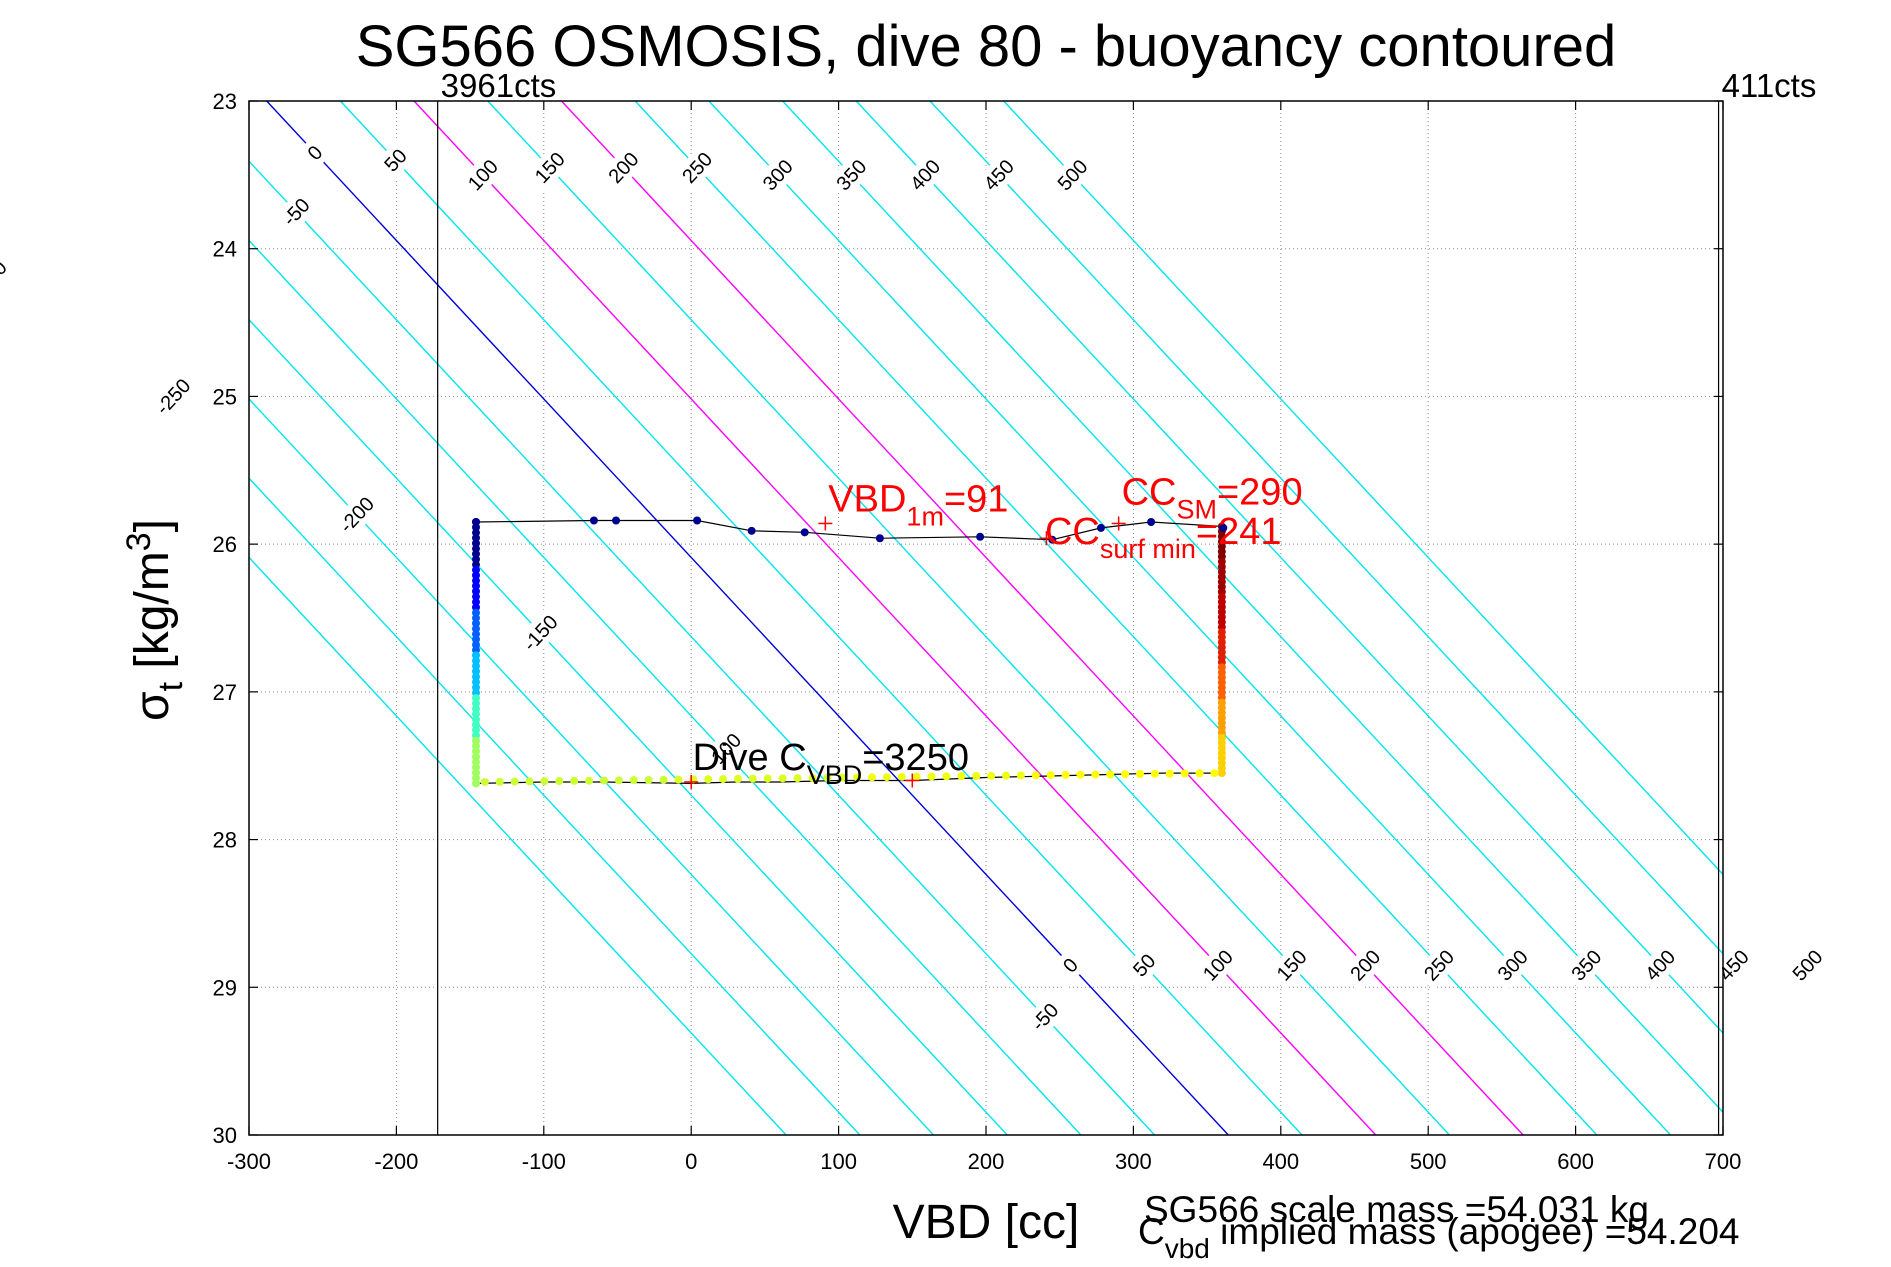 This screenshot has width=1891, height=1267. What do you see at coordinates (225, 692) in the screenshot?
I see `y-tick-label: 27` at bounding box center [225, 692].